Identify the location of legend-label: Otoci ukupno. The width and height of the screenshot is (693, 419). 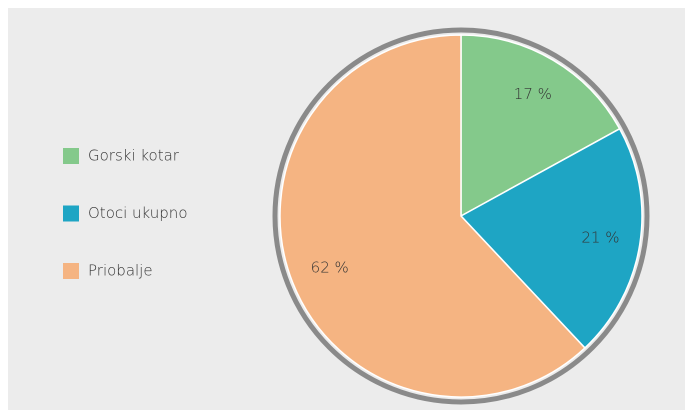
(138, 213).